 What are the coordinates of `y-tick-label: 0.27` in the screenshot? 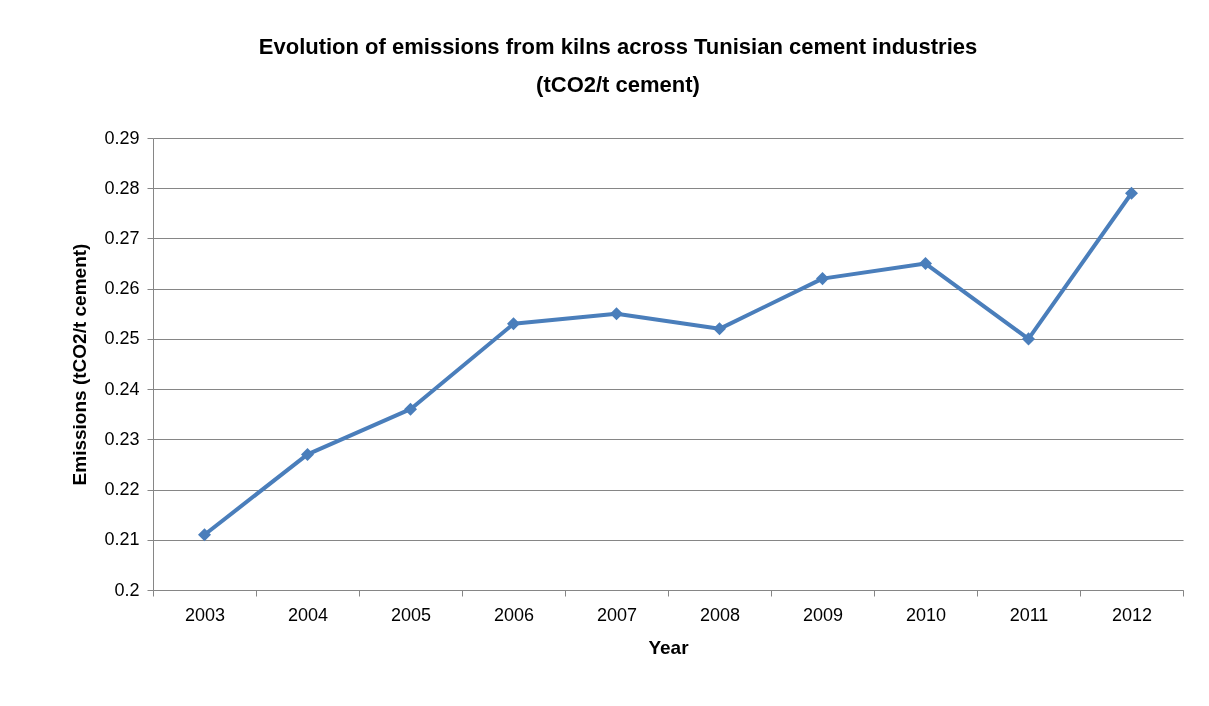 It's located at (122, 237).